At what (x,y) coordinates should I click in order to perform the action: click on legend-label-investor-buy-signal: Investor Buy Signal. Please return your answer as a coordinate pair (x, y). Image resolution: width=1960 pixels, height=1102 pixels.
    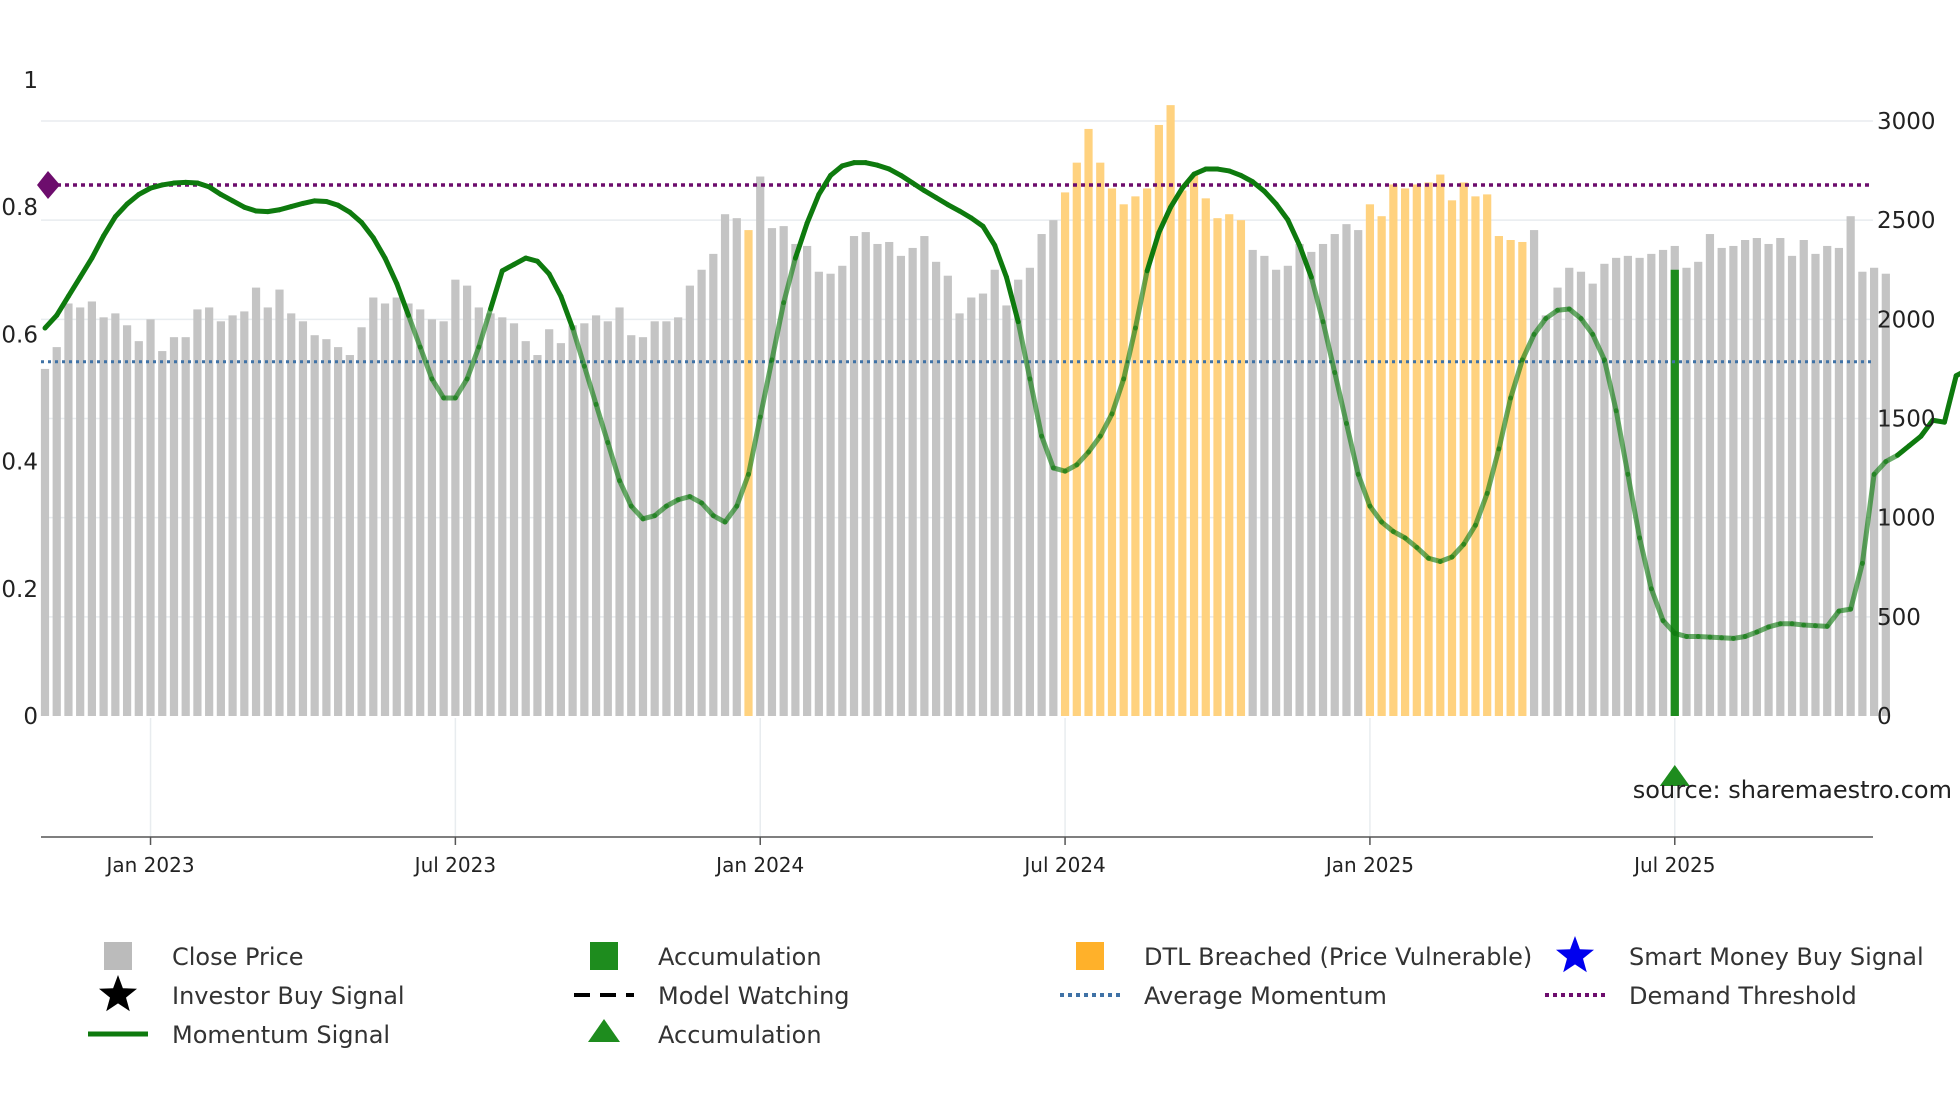
    Looking at the image, I should click on (288, 996).